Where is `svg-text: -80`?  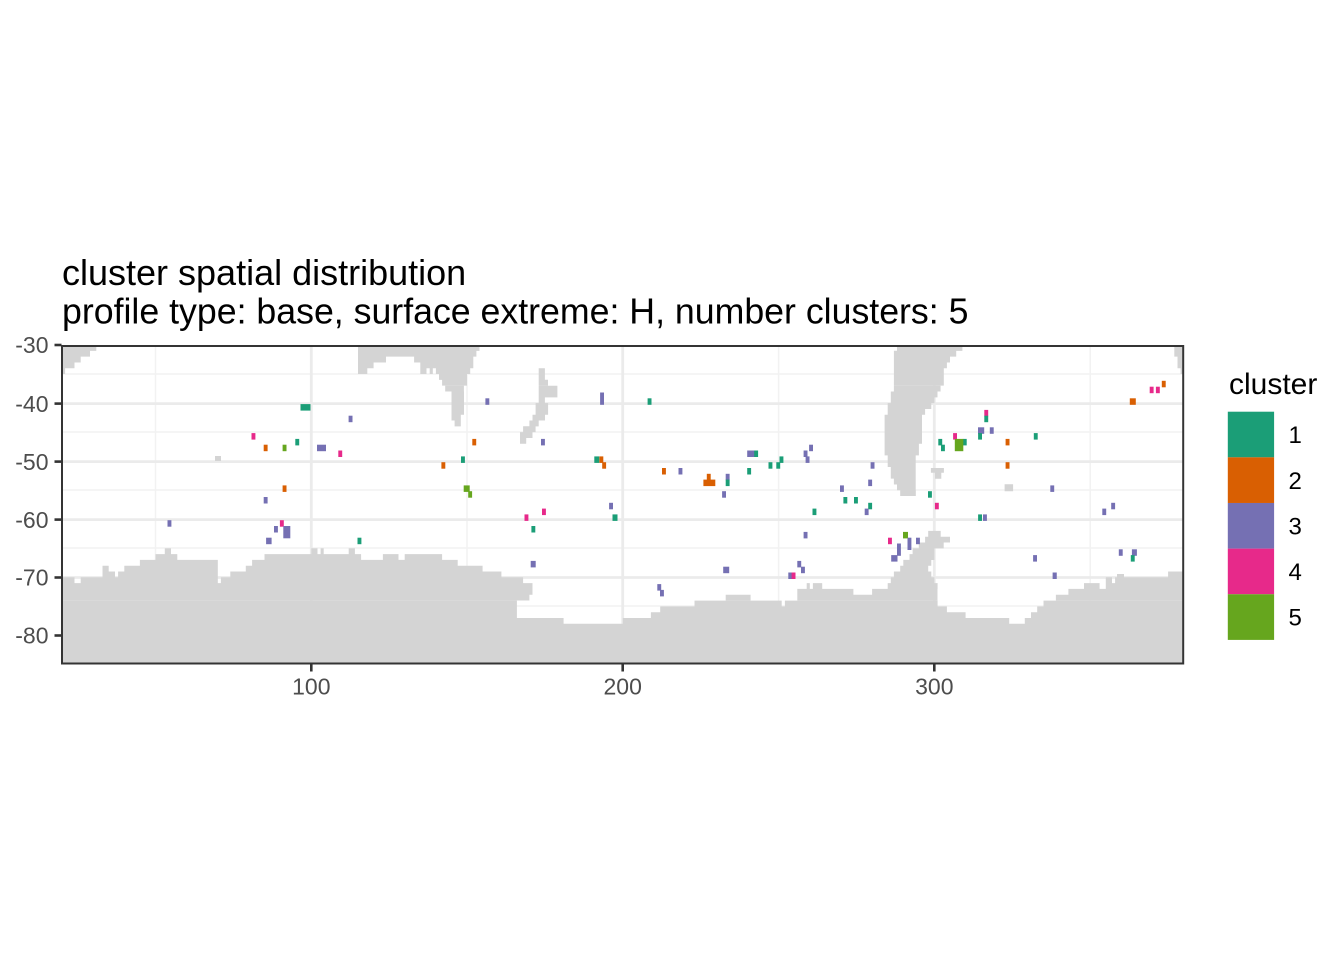 svg-text: -80 is located at coordinates (31, 636).